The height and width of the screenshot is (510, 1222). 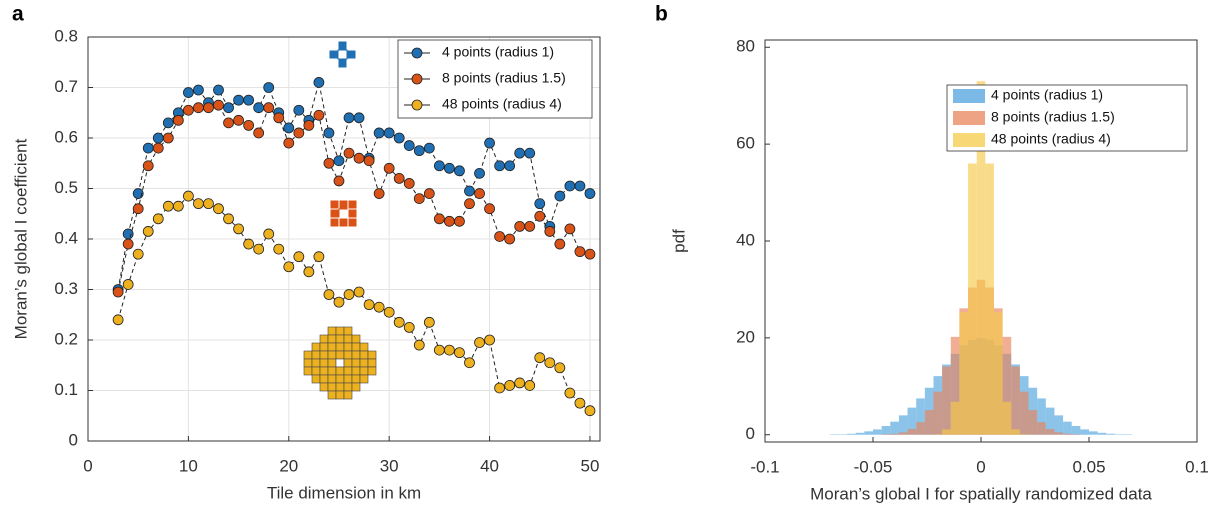 What do you see at coordinates (764, 466) in the screenshot?
I see `x-tick-label: -0.1` at bounding box center [764, 466].